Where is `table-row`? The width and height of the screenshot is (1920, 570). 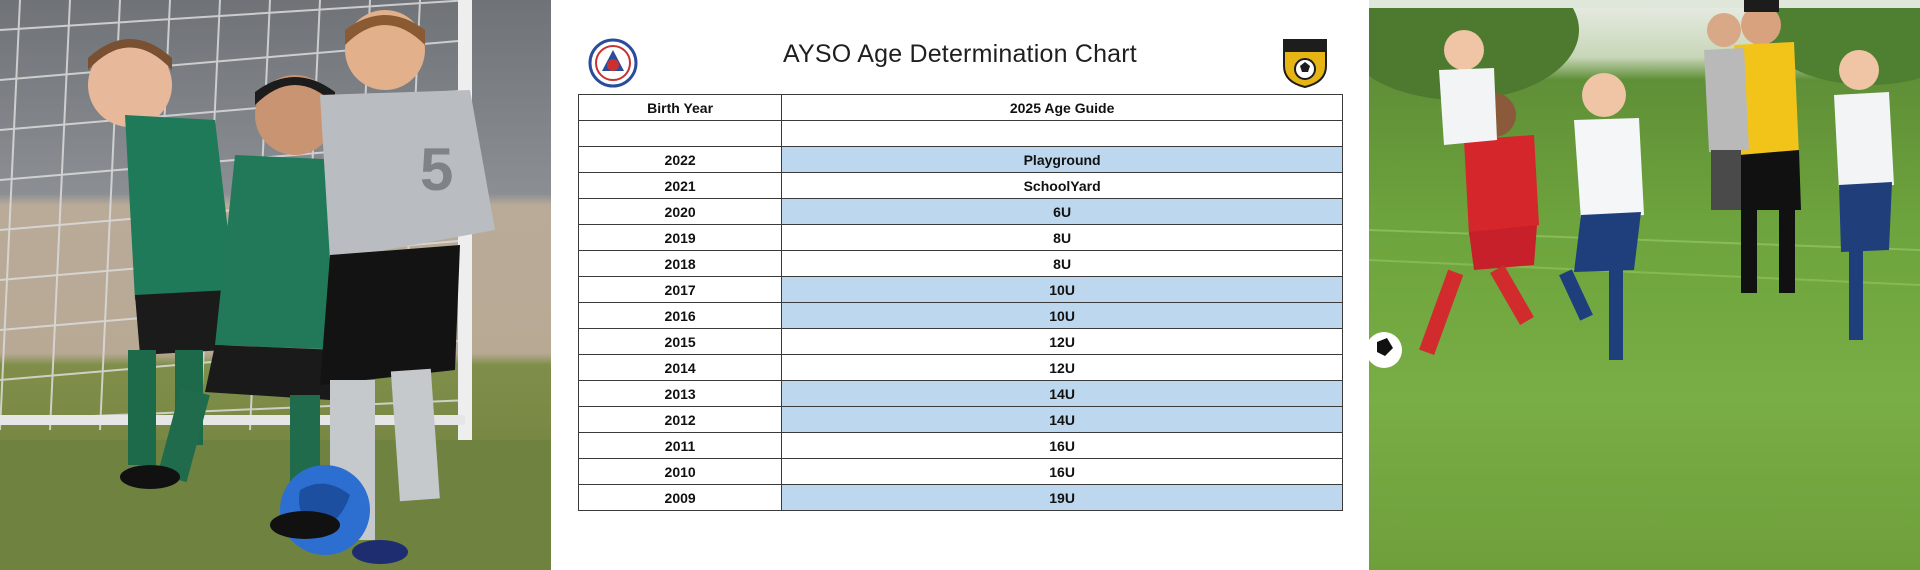
table-row is located at coordinates (960, 133).